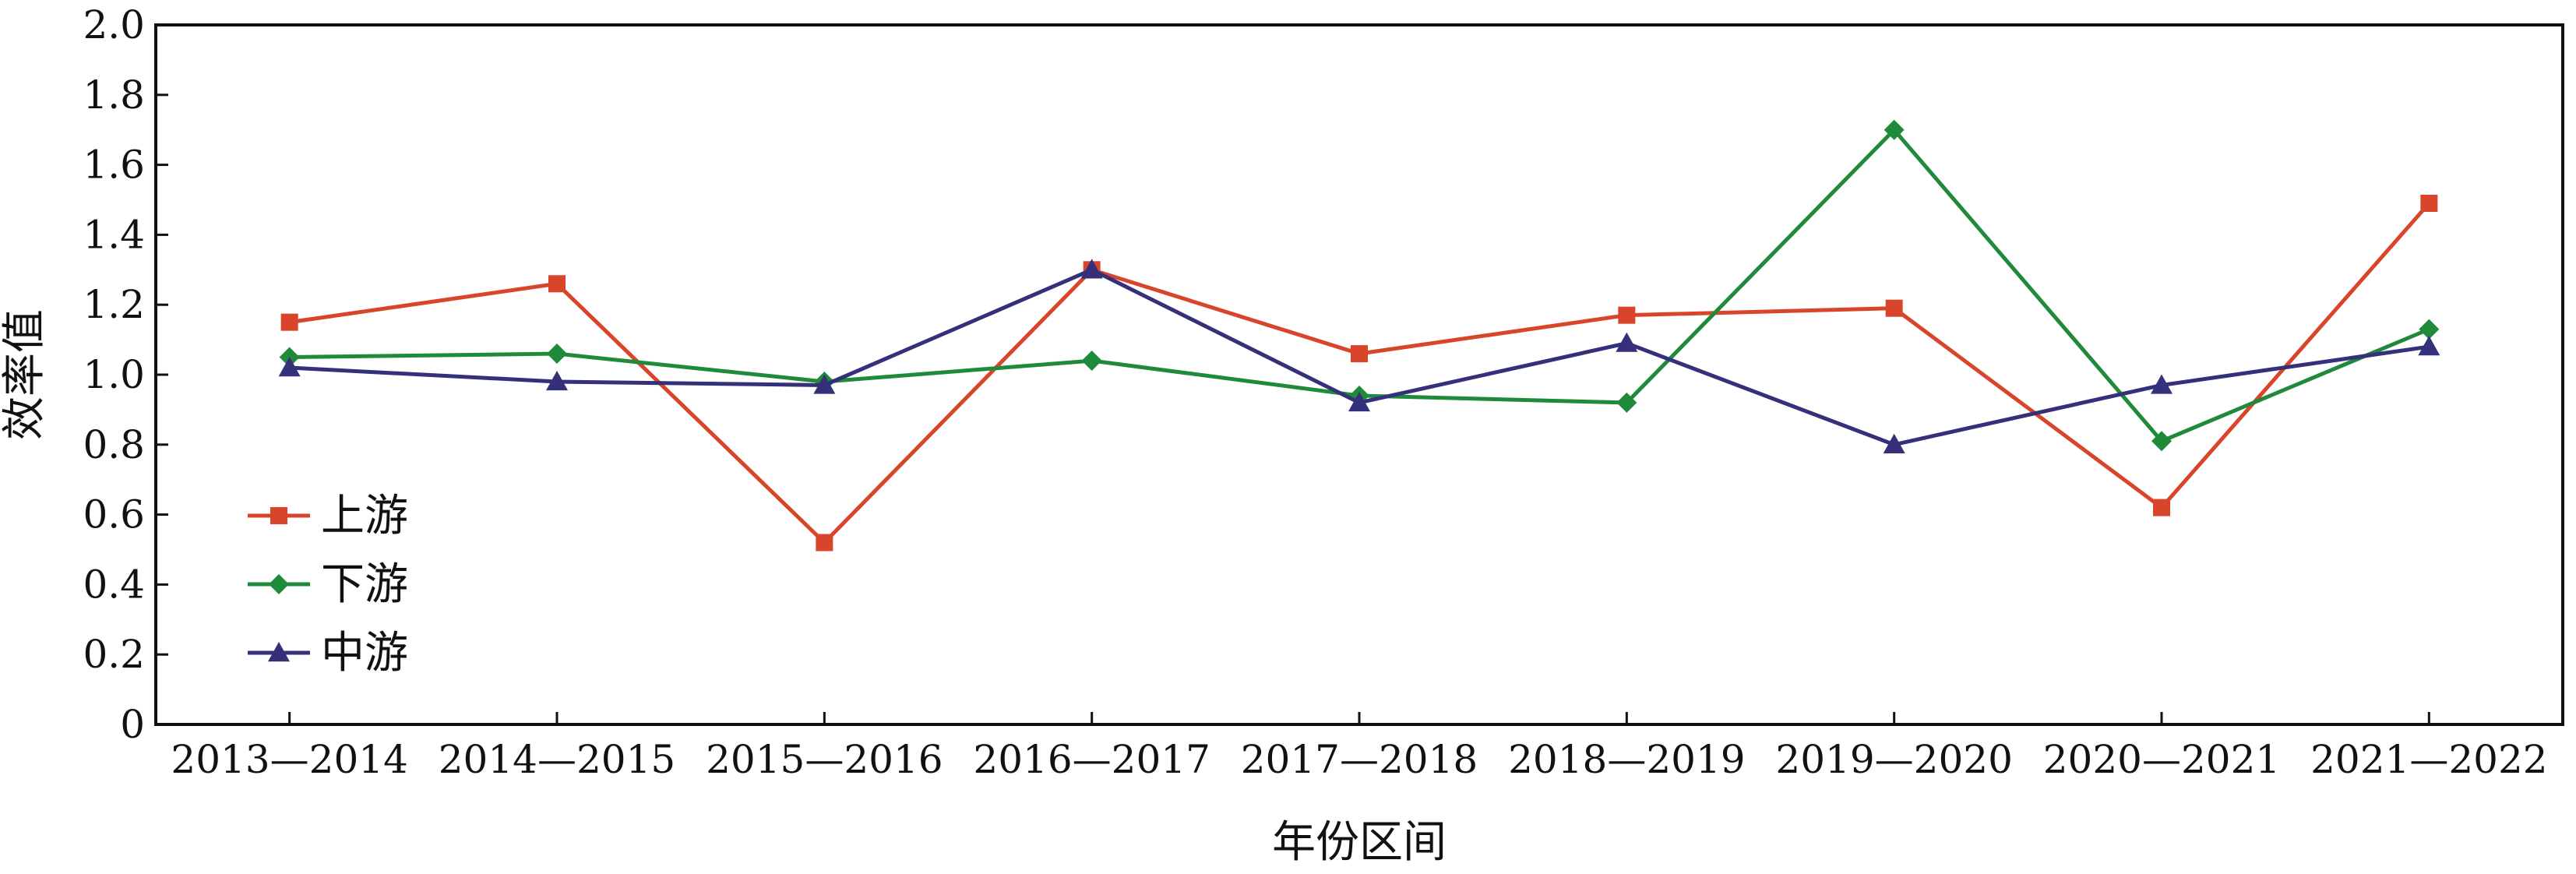  I want to click on y-axis-title: 效率值, so click(25, 374).